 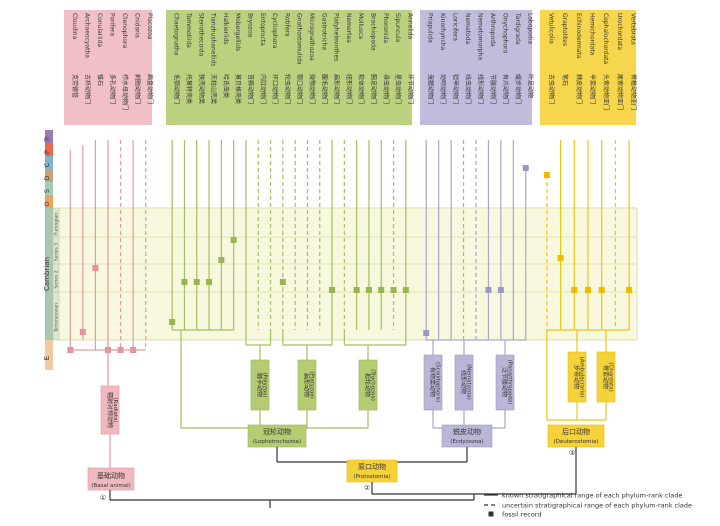 What do you see at coordinates (398, 89) in the screenshot?
I see `phylum-zh-sipuncula: 星虫动物门` at bounding box center [398, 89].